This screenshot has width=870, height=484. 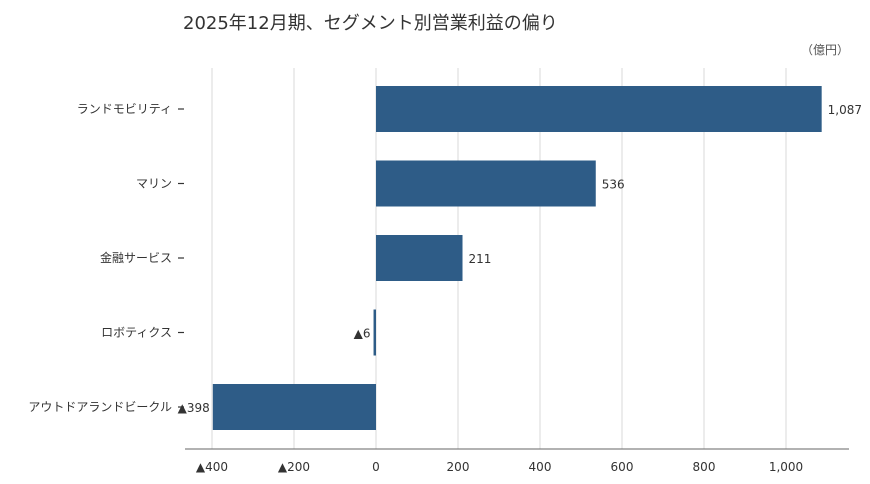 What do you see at coordinates (613, 185) in the screenshot?
I see `data-label: 536` at bounding box center [613, 185].